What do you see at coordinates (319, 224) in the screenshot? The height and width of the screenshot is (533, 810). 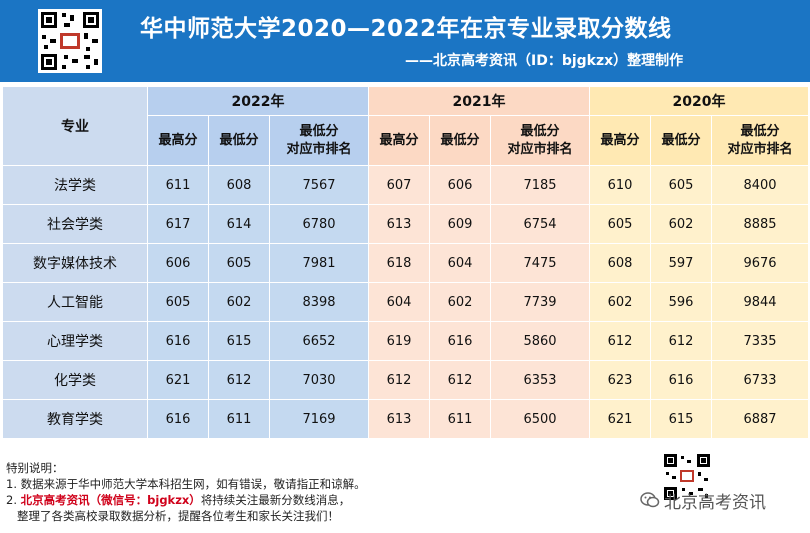 I see `rank-cell: 6780` at bounding box center [319, 224].